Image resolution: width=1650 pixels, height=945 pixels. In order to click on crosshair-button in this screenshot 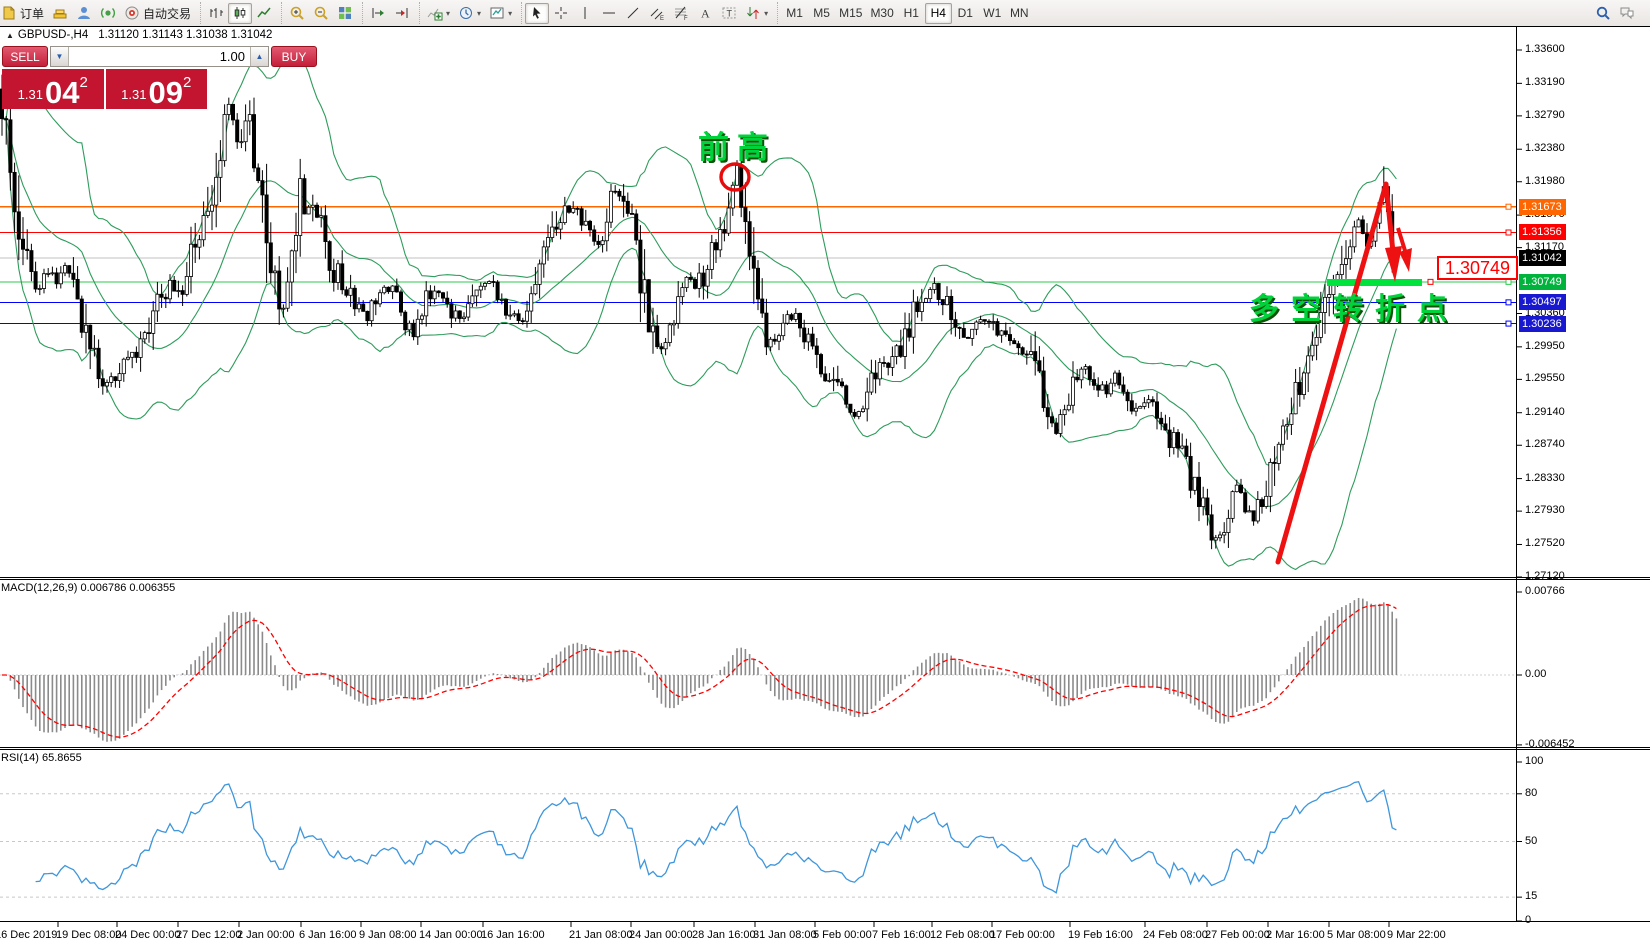, I will do `click(561, 13)`.